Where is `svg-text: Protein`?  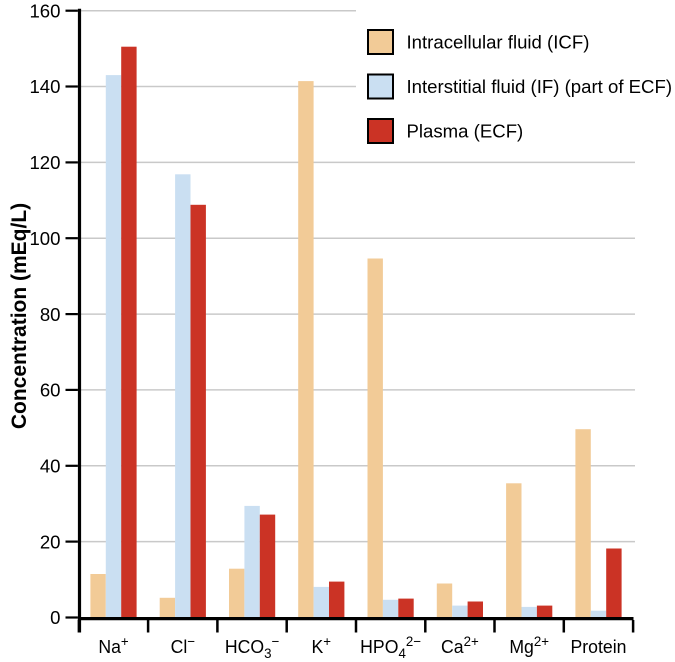
svg-text: Protein is located at coordinates (599, 647).